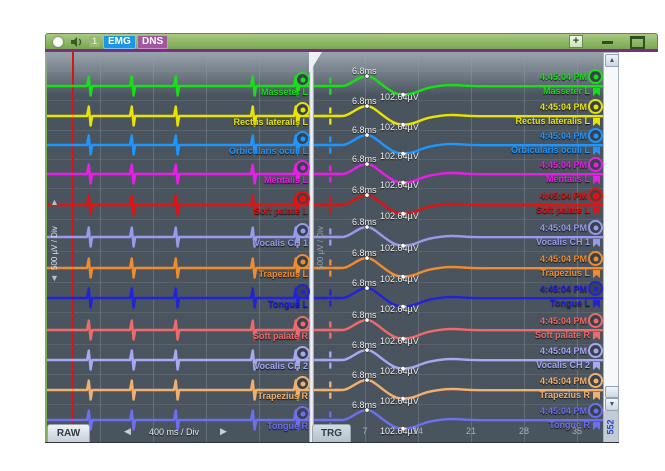 The width and height of the screenshot is (665, 471). I want to click on tab-emg: EMG, so click(119, 42).